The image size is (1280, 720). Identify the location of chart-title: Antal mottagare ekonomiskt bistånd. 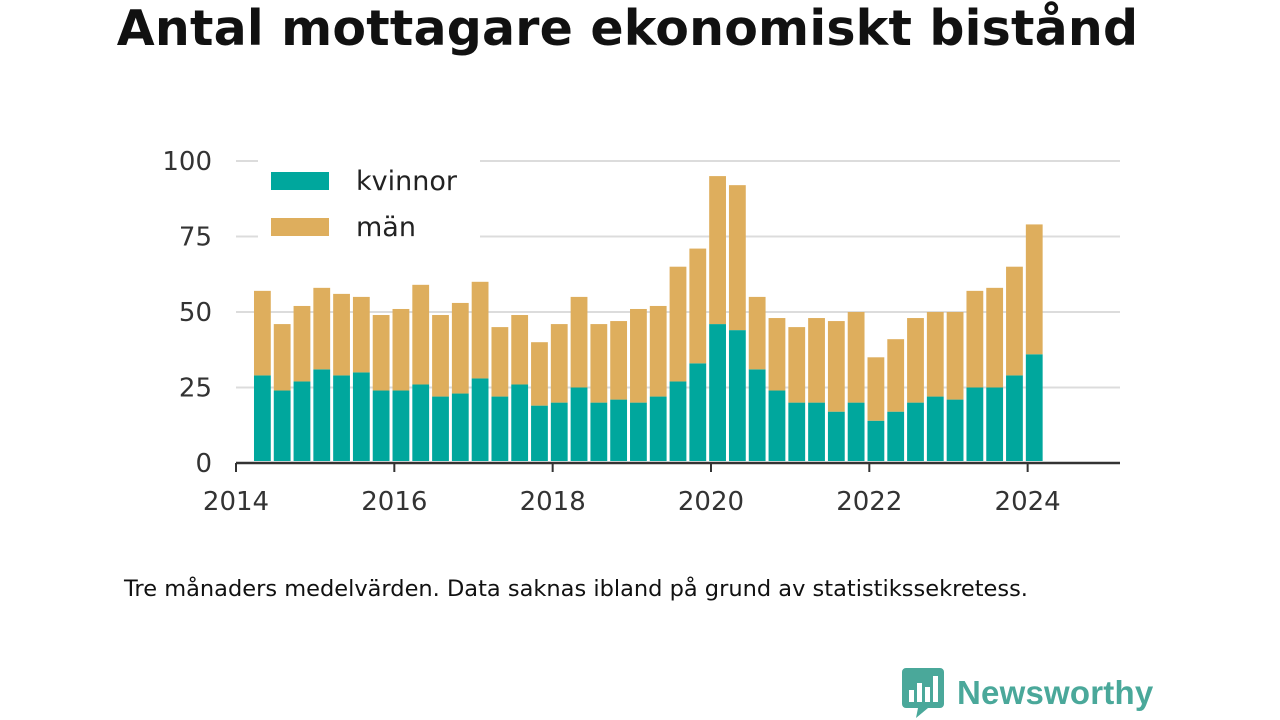
(627, 28).